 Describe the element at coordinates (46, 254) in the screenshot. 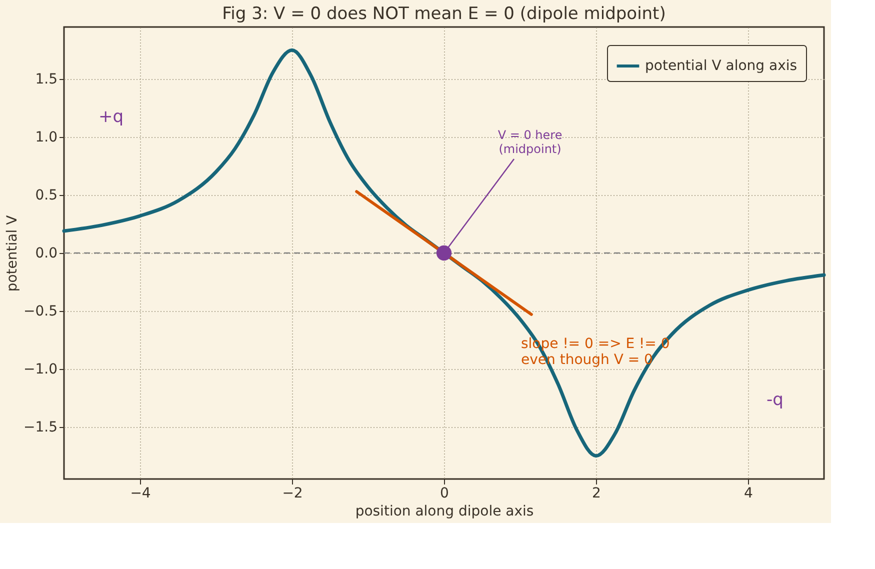

I see `y-tick-label: 0.0` at that location.